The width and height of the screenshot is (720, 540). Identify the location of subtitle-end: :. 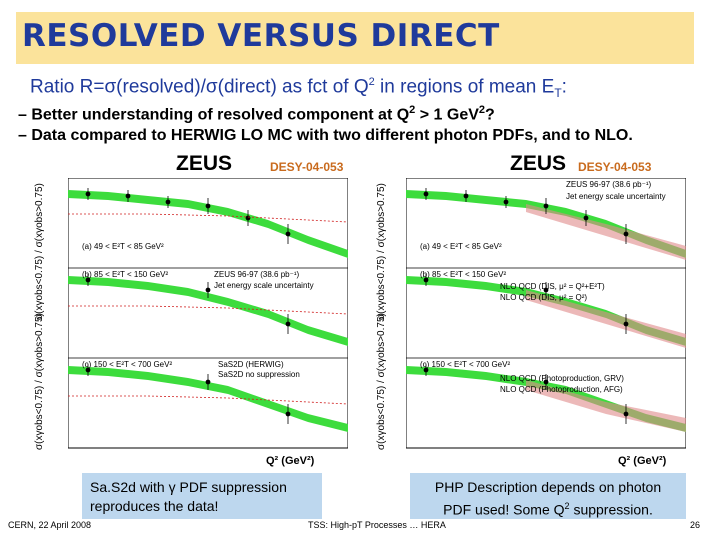
(564, 87).